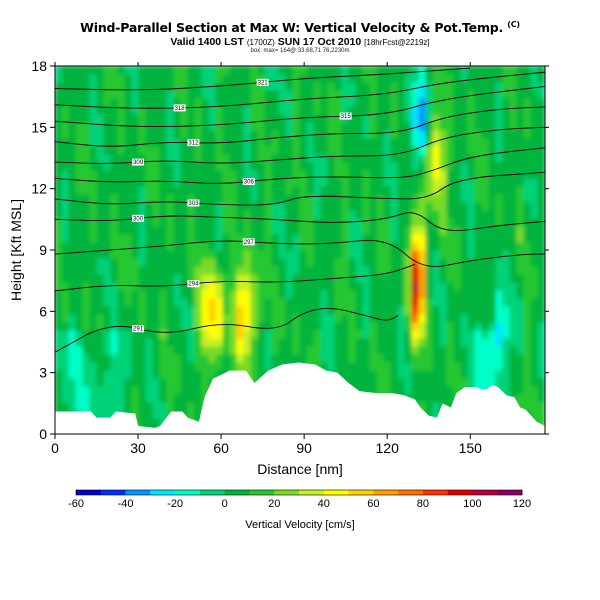 This screenshot has width=600, height=600. Describe the element at coordinates (324, 504) in the screenshot. I see `colorbar-tick-label: 40` at that location.